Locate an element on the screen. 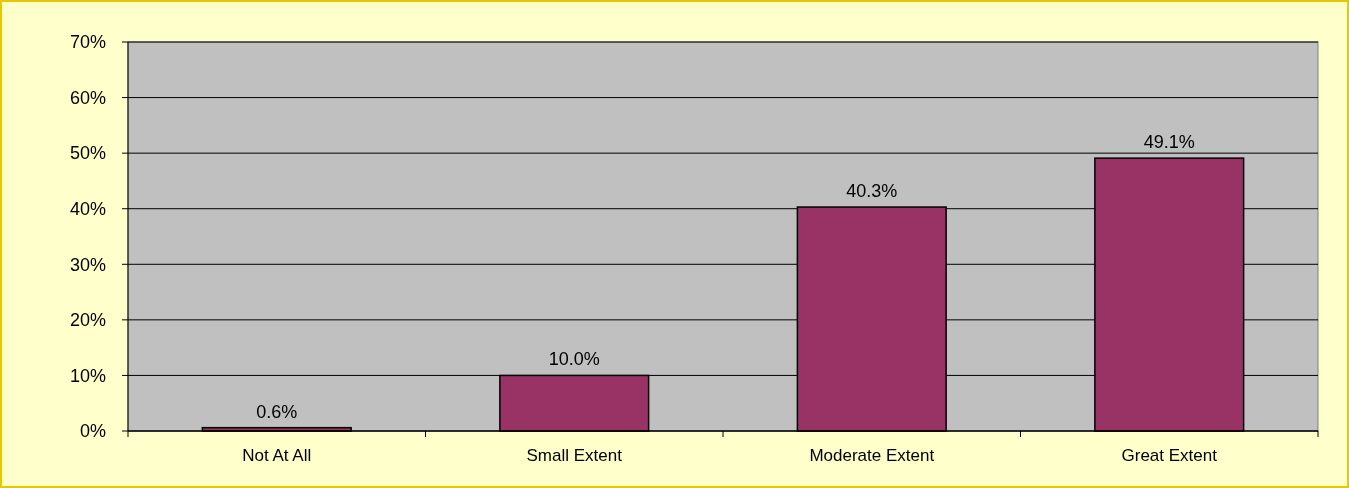 The image size is (1349, 488). y-tick-label: 40% is located at coordinates (87, 209).